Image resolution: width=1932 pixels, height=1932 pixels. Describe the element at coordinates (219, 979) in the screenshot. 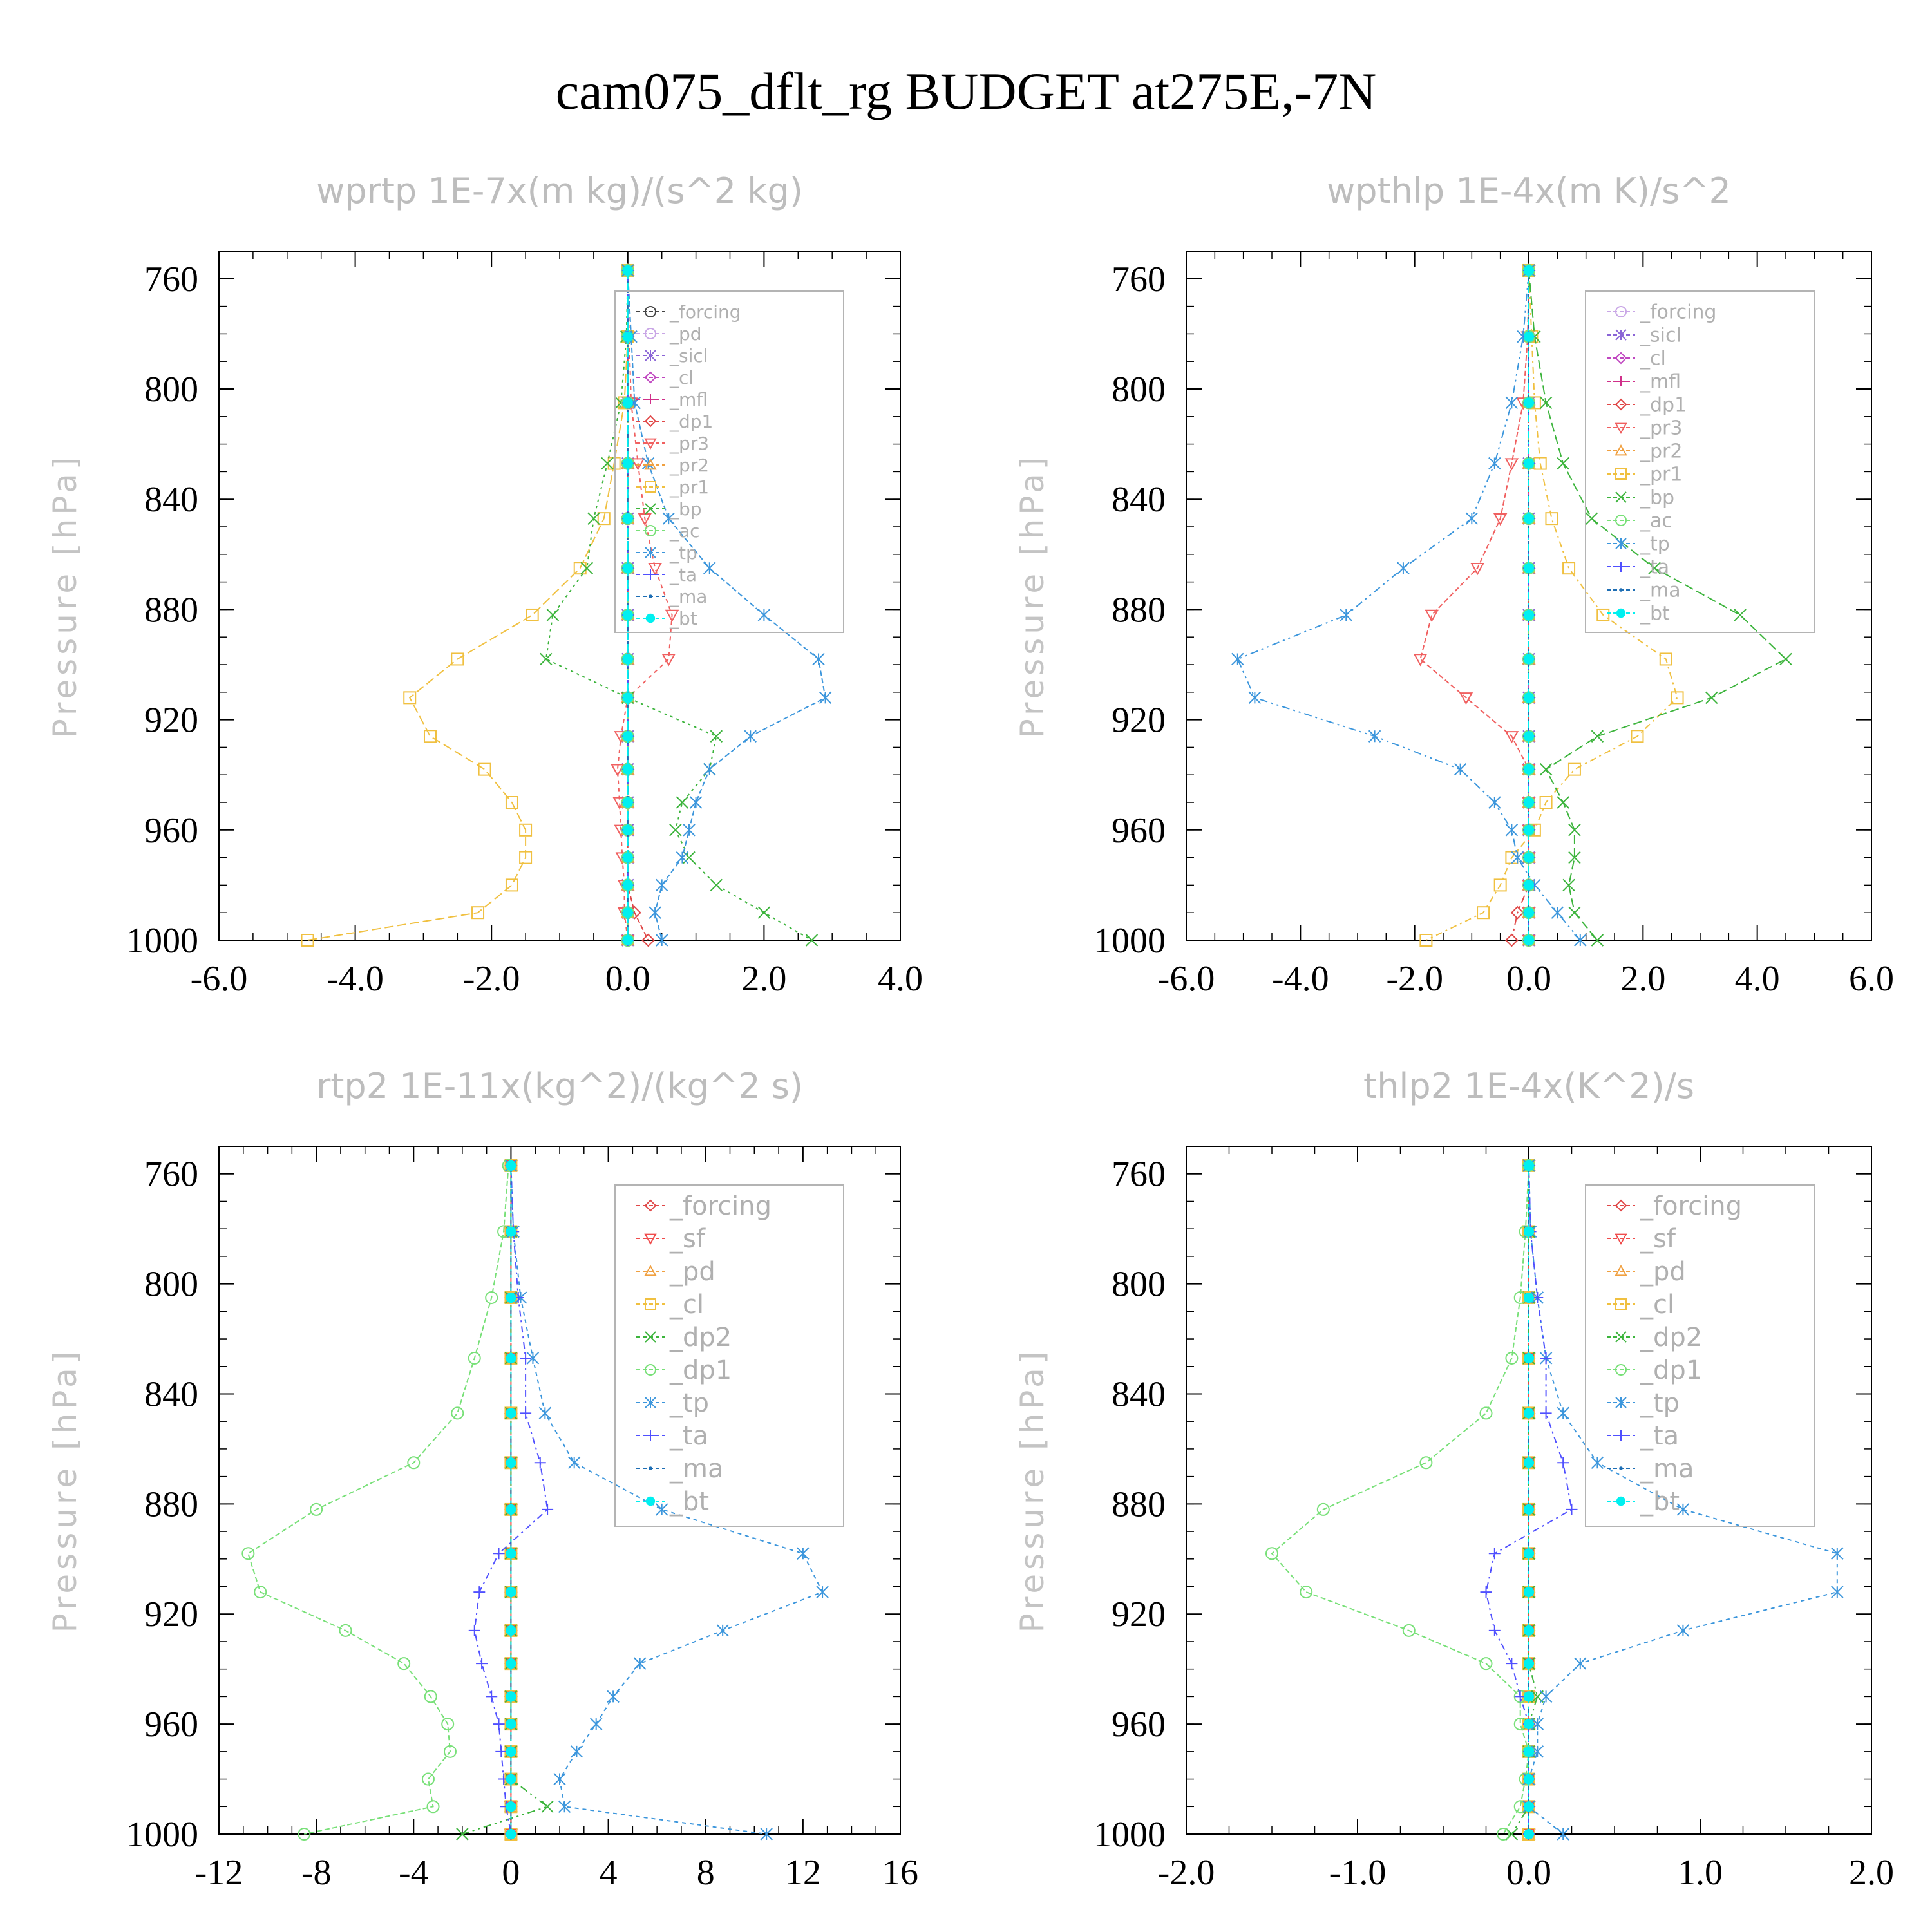

I see `x-tick-label: -6.0` at that location.